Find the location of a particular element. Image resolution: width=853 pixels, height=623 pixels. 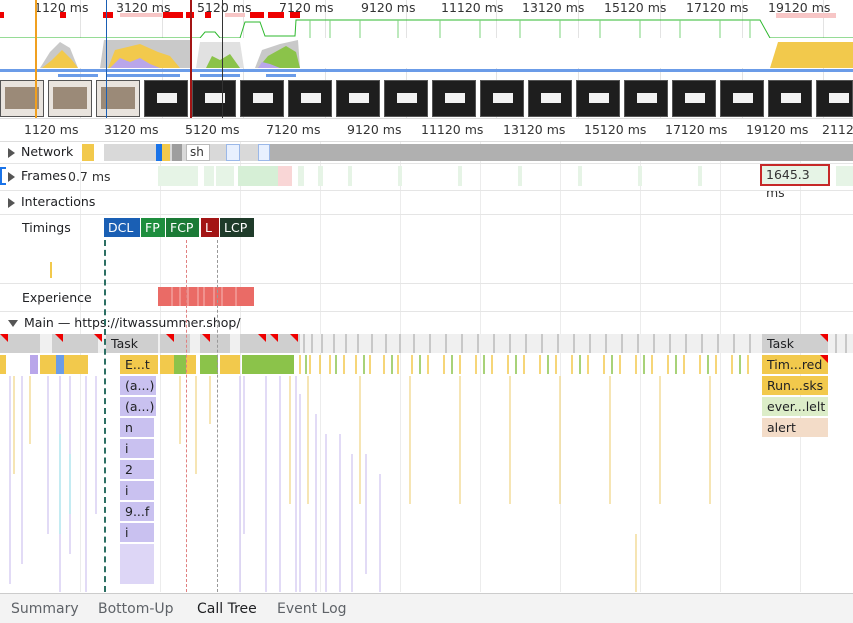

flame-timer-fired: Tim...red is located at coordinates (795, 364).